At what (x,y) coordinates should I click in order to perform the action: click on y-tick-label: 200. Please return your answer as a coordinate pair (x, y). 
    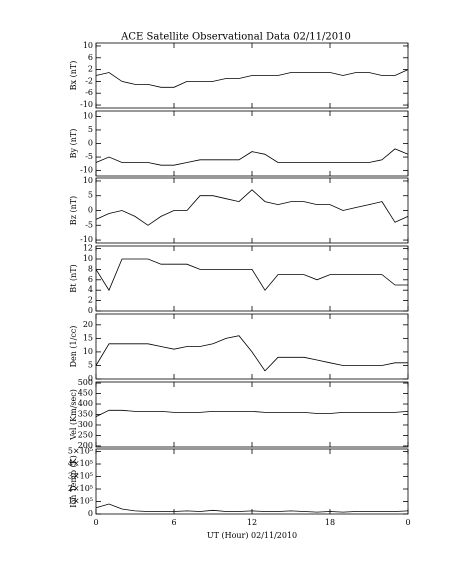
    Looking at the image, I should click on (85, 445).